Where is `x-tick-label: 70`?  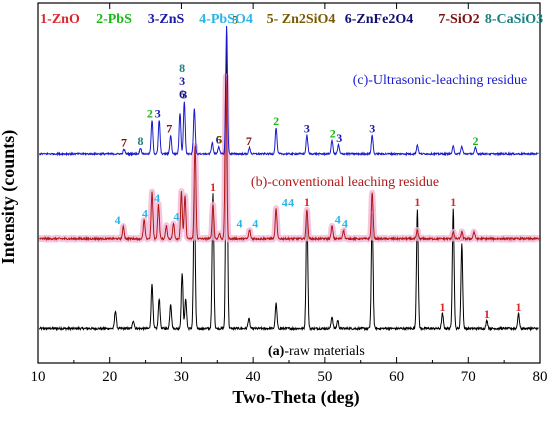
x-tick-label: 70 is located at coordinates (468, 377).